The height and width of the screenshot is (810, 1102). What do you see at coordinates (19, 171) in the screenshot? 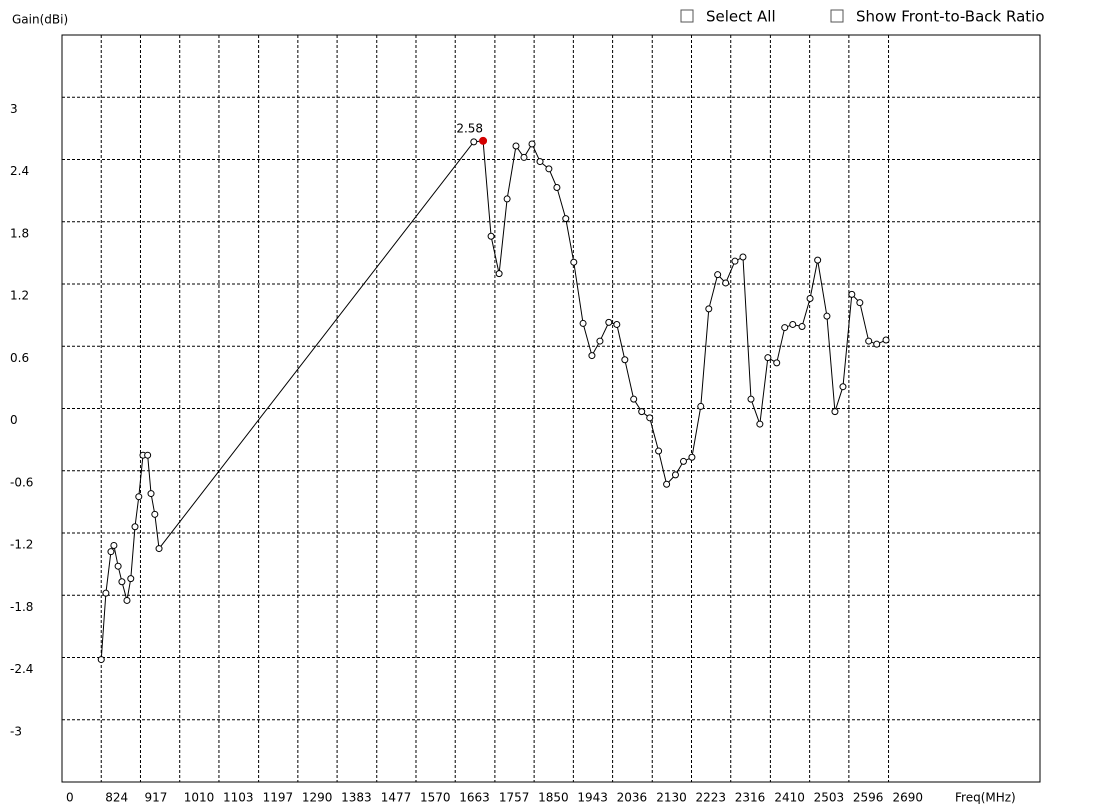
I see `y-tick-label: 2.4` at bounding box center [19, 171].